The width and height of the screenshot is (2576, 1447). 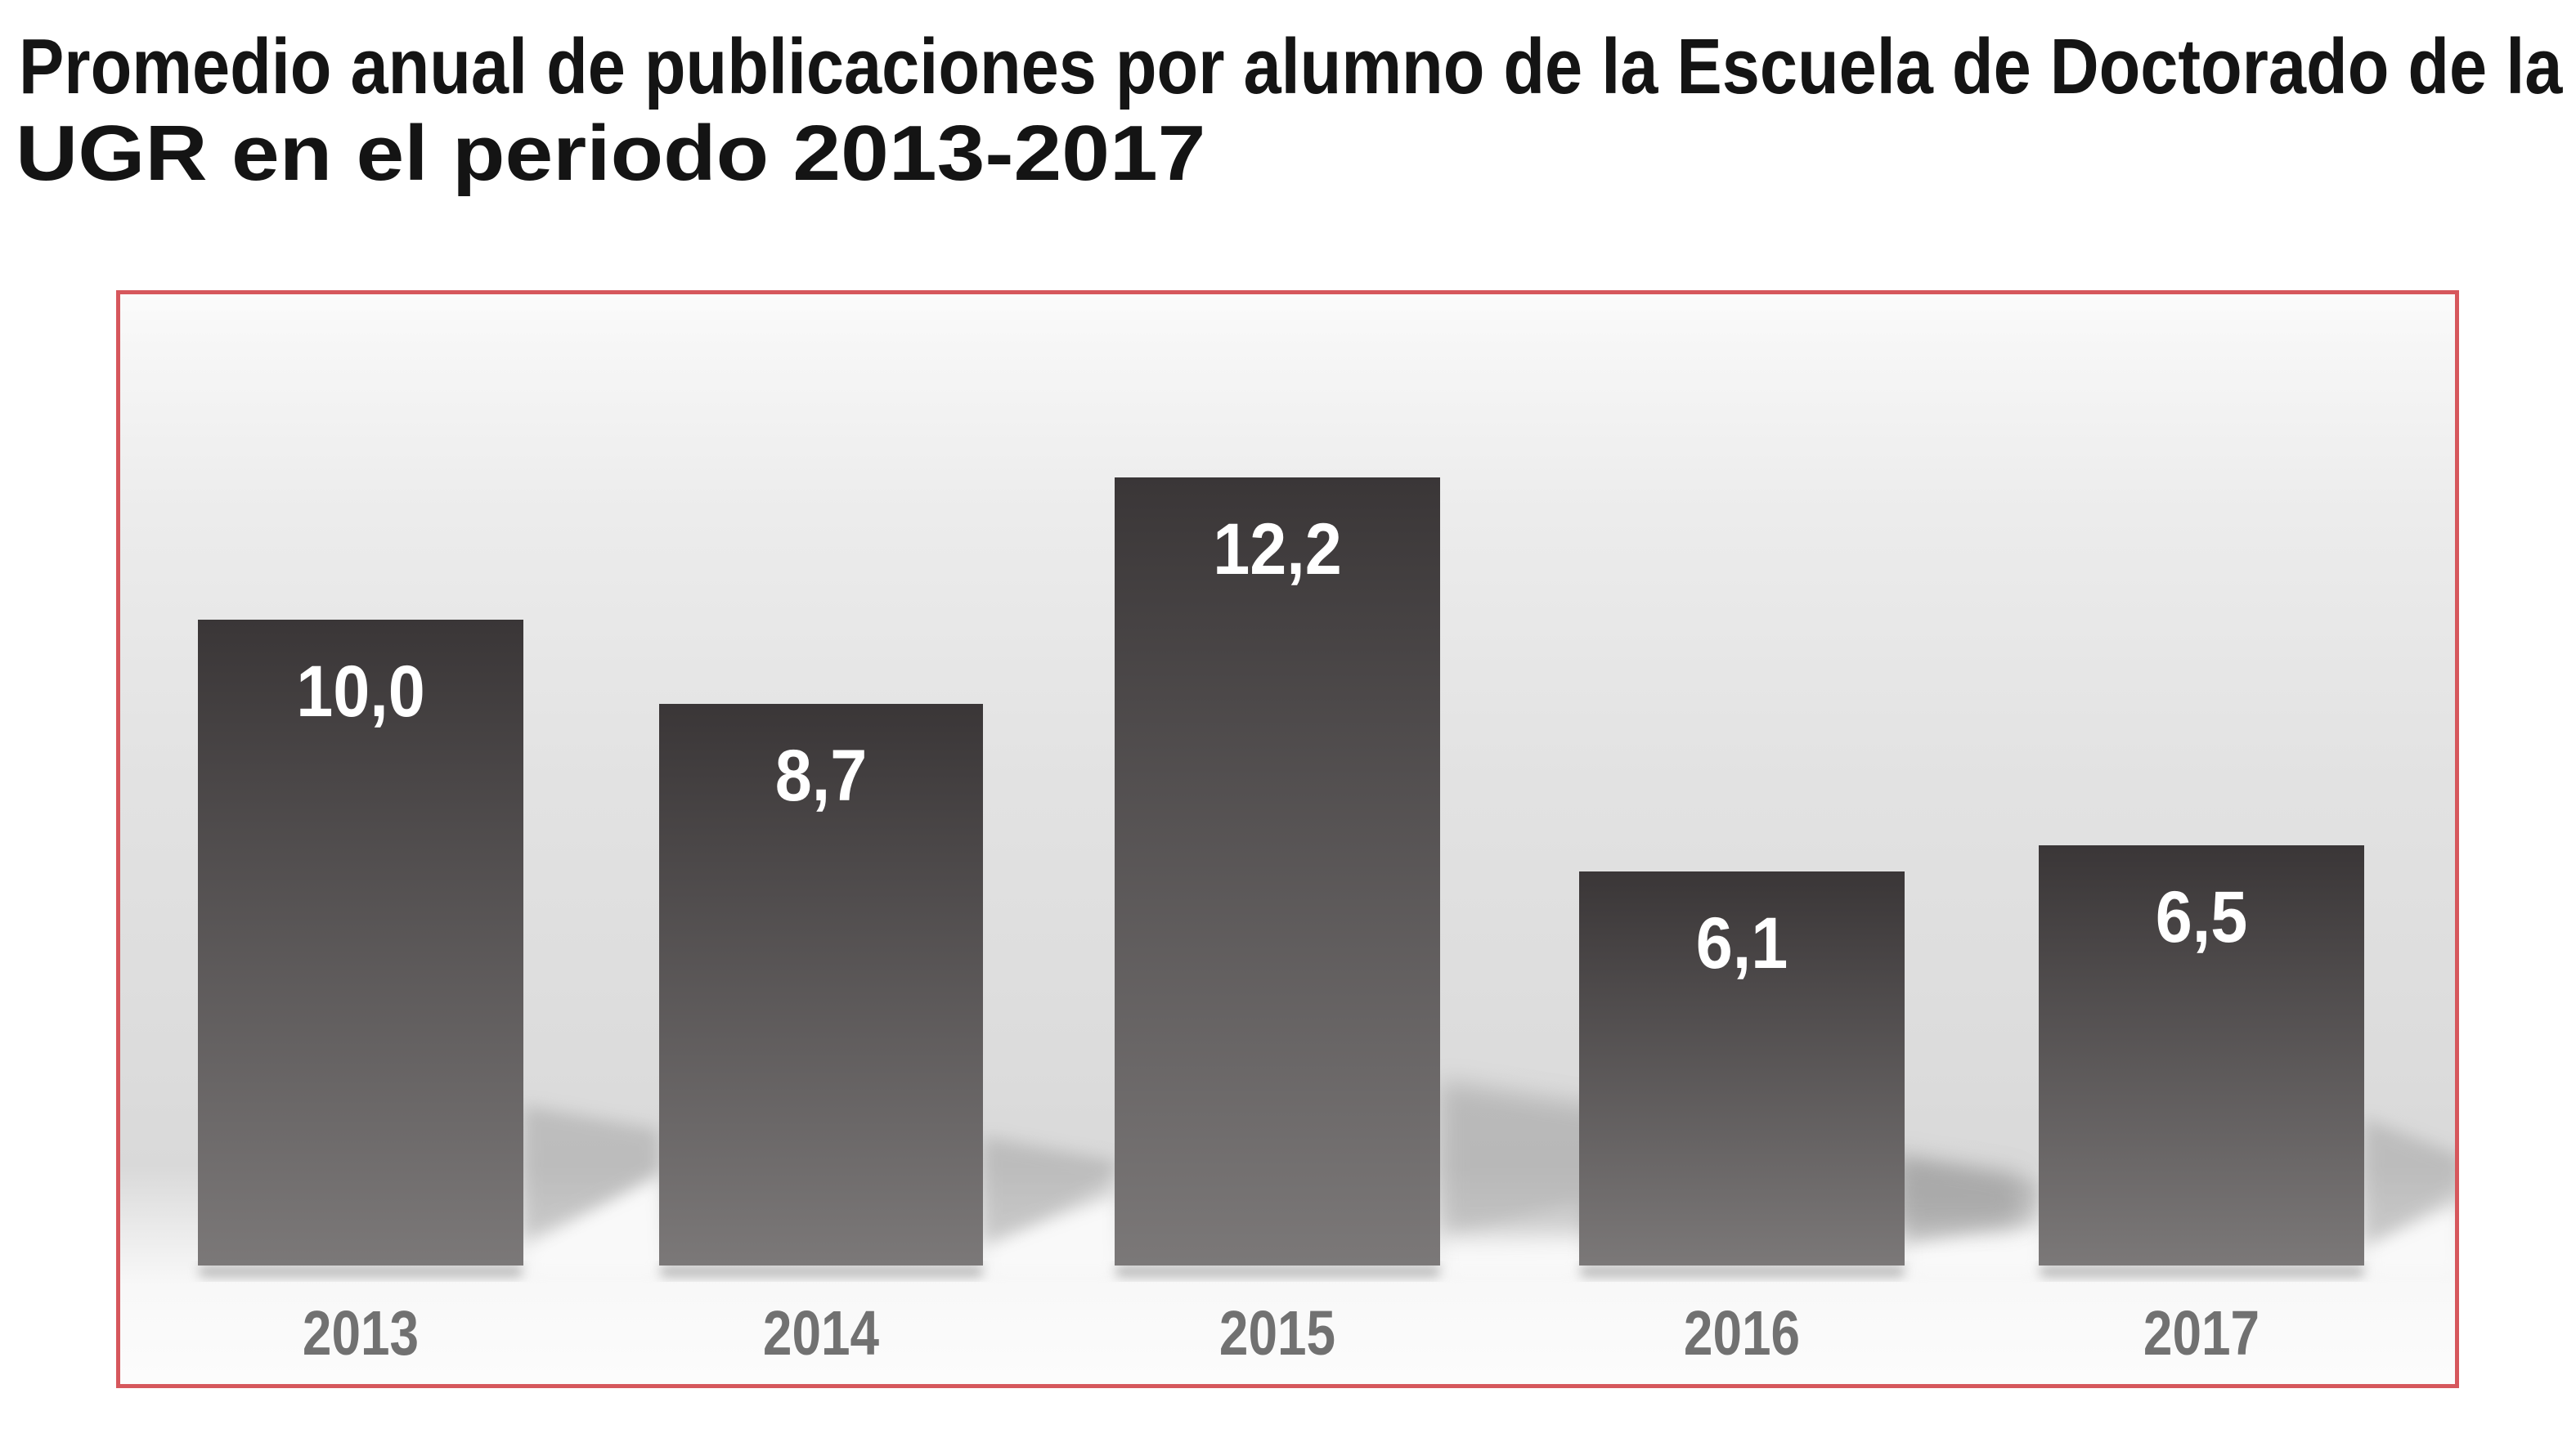 What do you see at coordinates (2202, 917) in the screenshot?
I see `svg-text: 6,5` at bounding box center [2202, 917].